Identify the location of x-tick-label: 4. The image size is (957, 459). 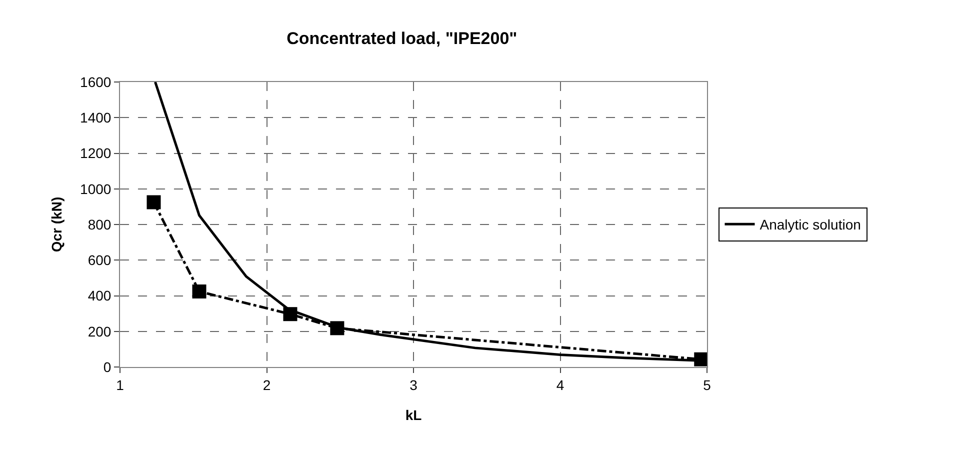
(560, 384).